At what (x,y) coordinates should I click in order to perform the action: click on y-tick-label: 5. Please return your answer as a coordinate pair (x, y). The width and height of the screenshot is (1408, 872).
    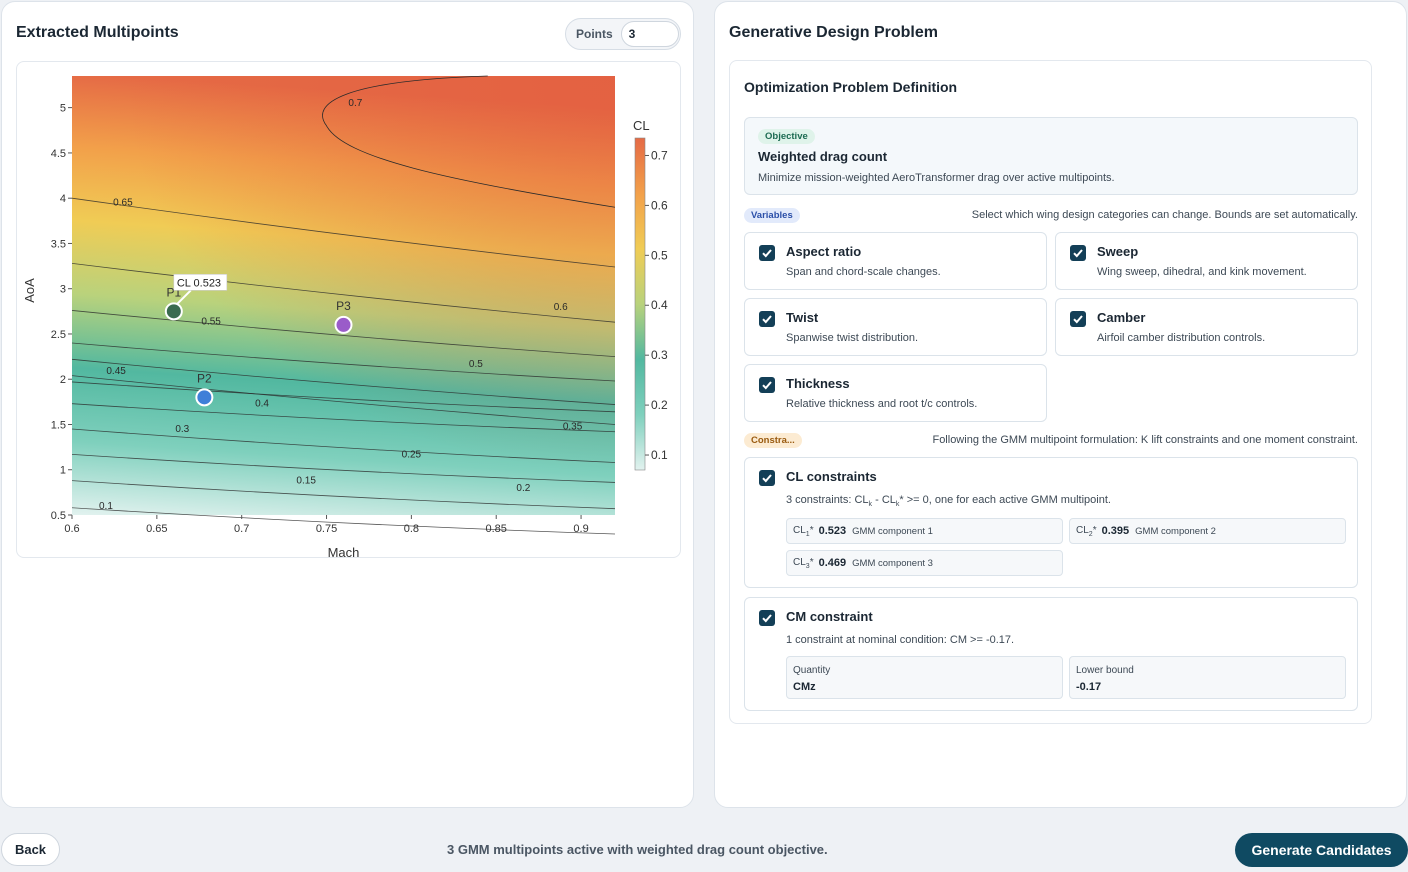
    Looking at the image, I should click on (63, 109).